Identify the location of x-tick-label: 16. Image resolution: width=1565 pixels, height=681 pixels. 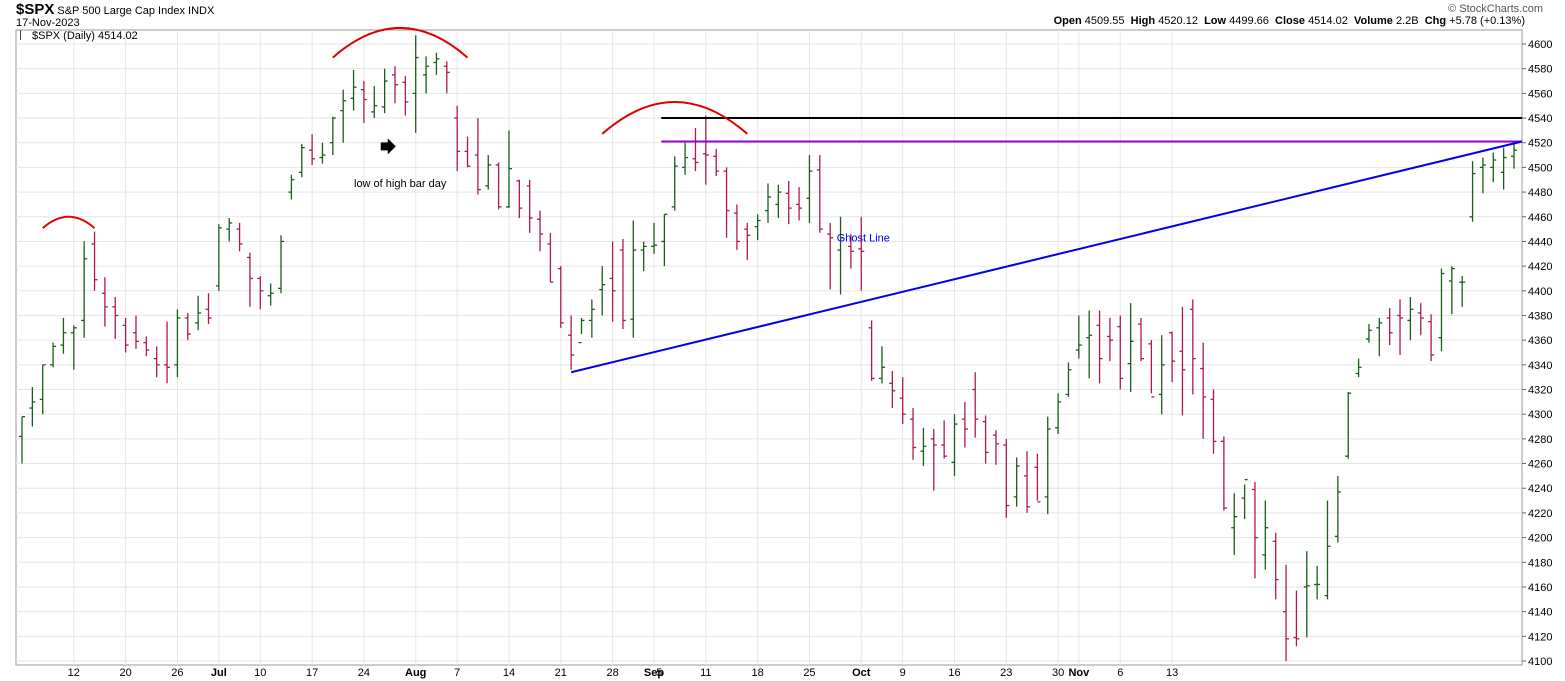
(954, 673).